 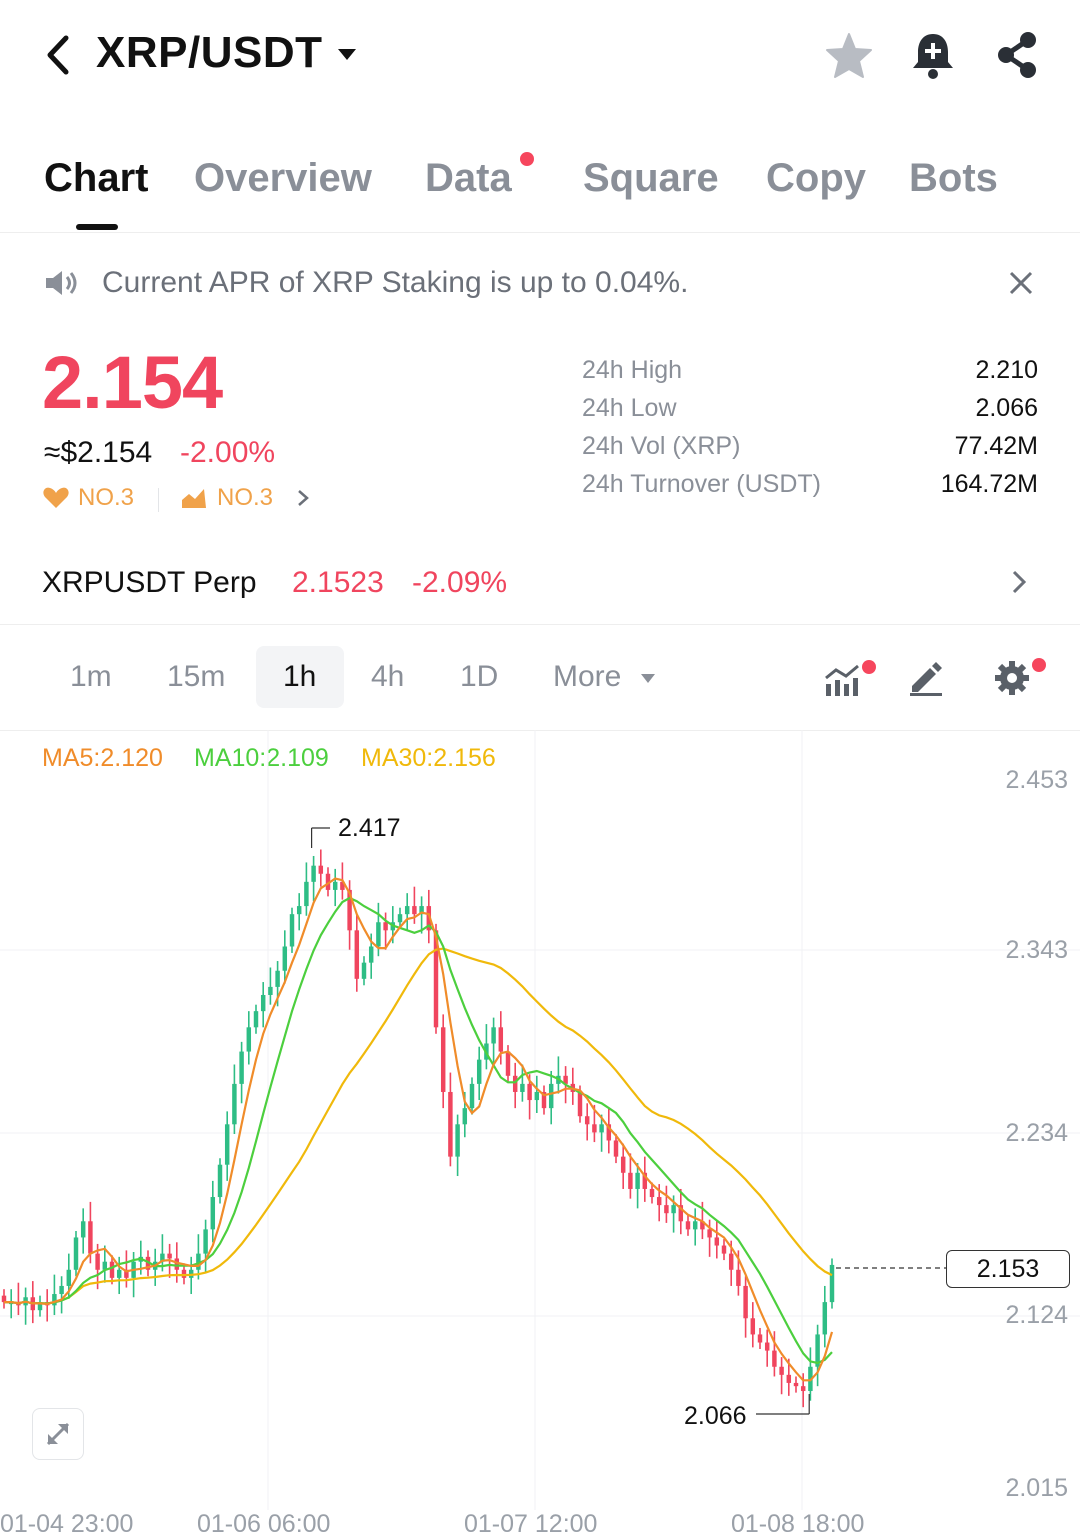 I want to click on interval-1d: 1D, so click(x=479, y=676).